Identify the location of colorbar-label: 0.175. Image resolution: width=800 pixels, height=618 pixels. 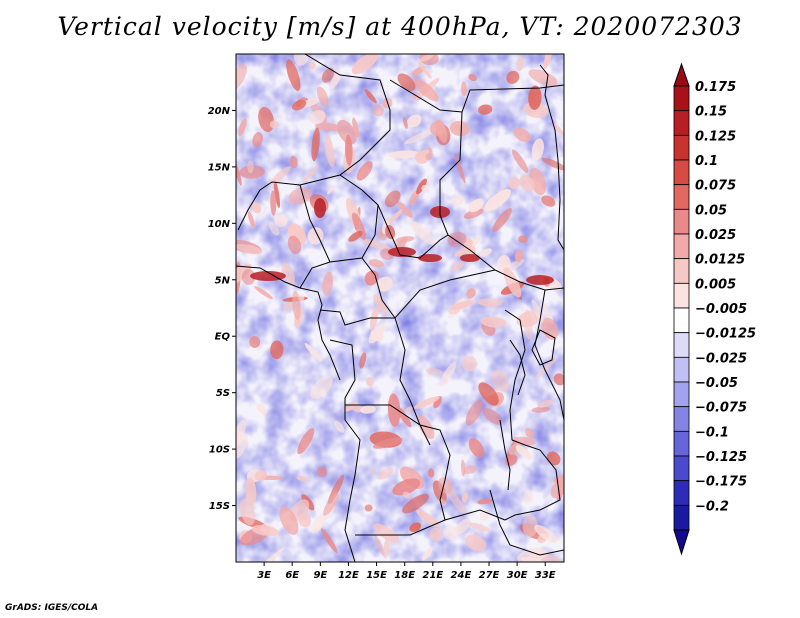
(715, 87).